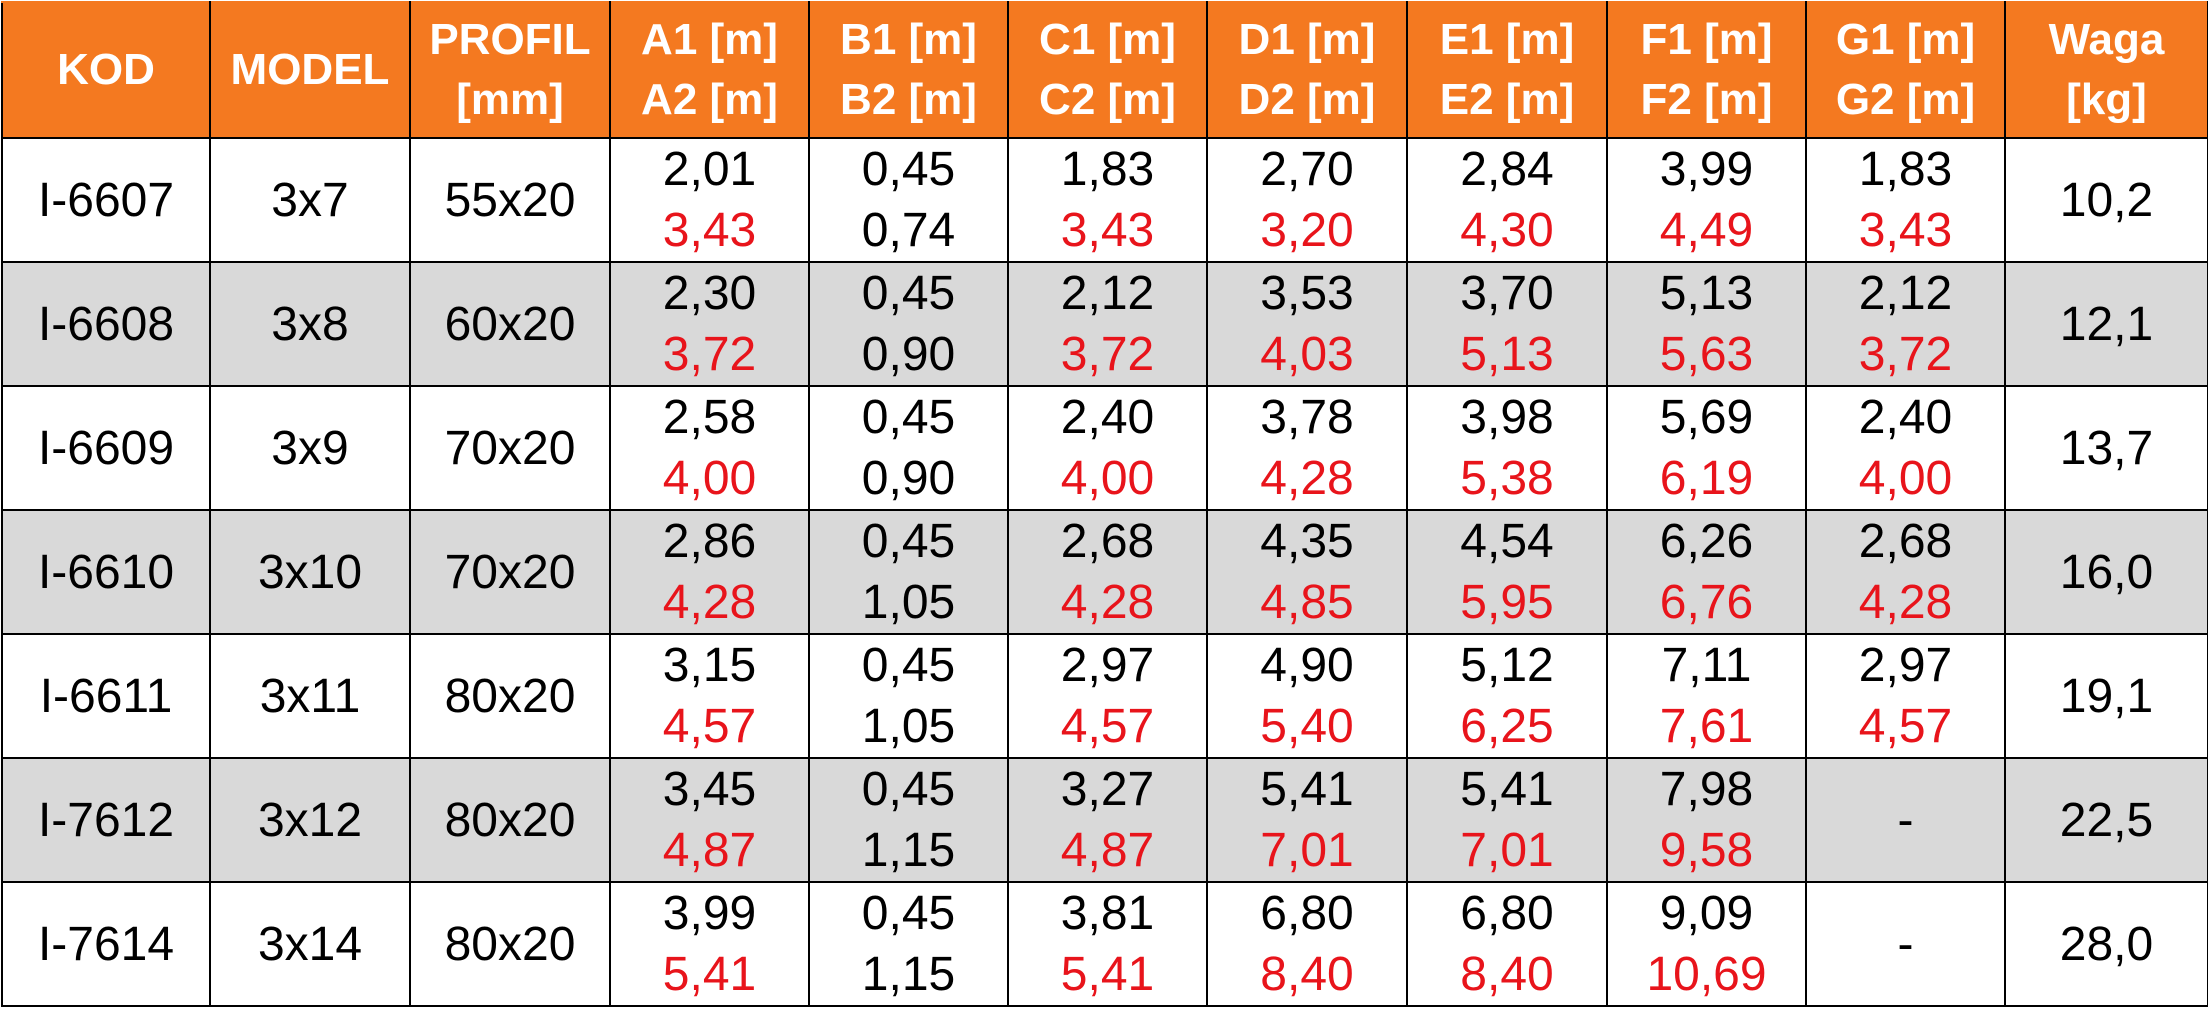 The width and height of the screenshot is (2208, 1025). Describe the element at coordinates (1107, 696) in the screenshot. I see `table-cell: 2,97 4,57` at that location.